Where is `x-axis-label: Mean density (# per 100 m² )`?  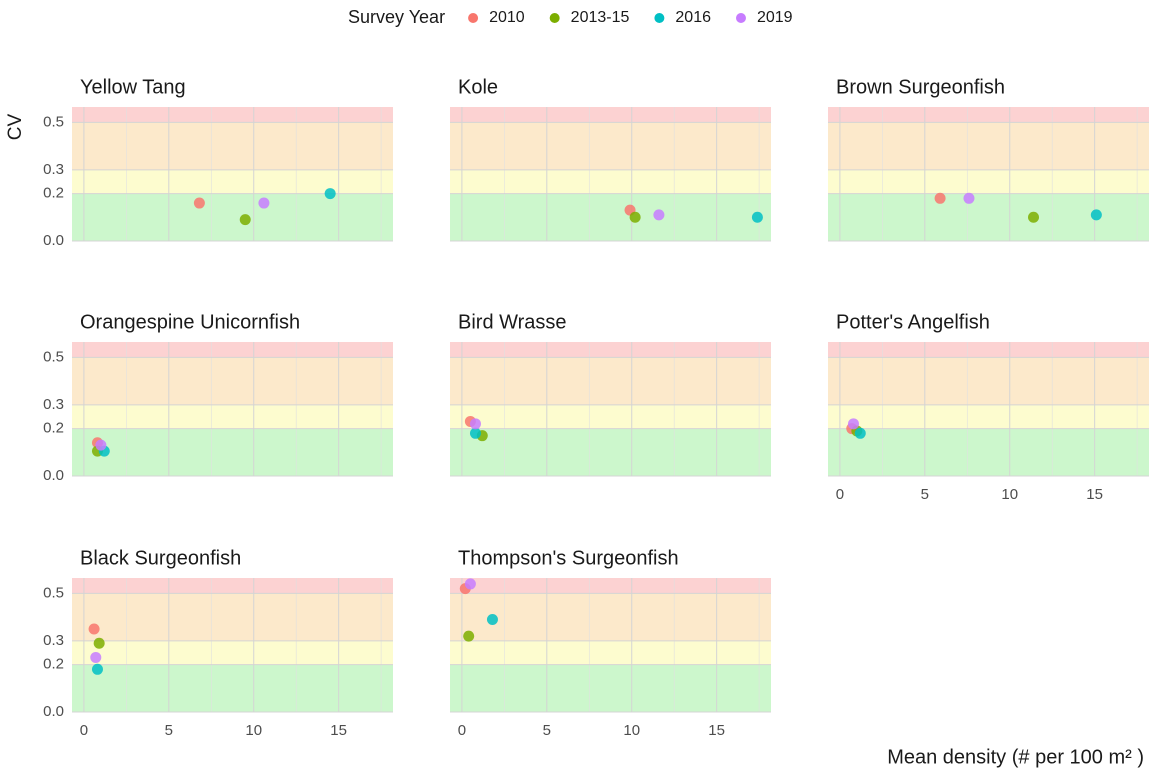
x-axis-label: Mean density (# per 100 m² ) is located at coordinates (1015, 757).